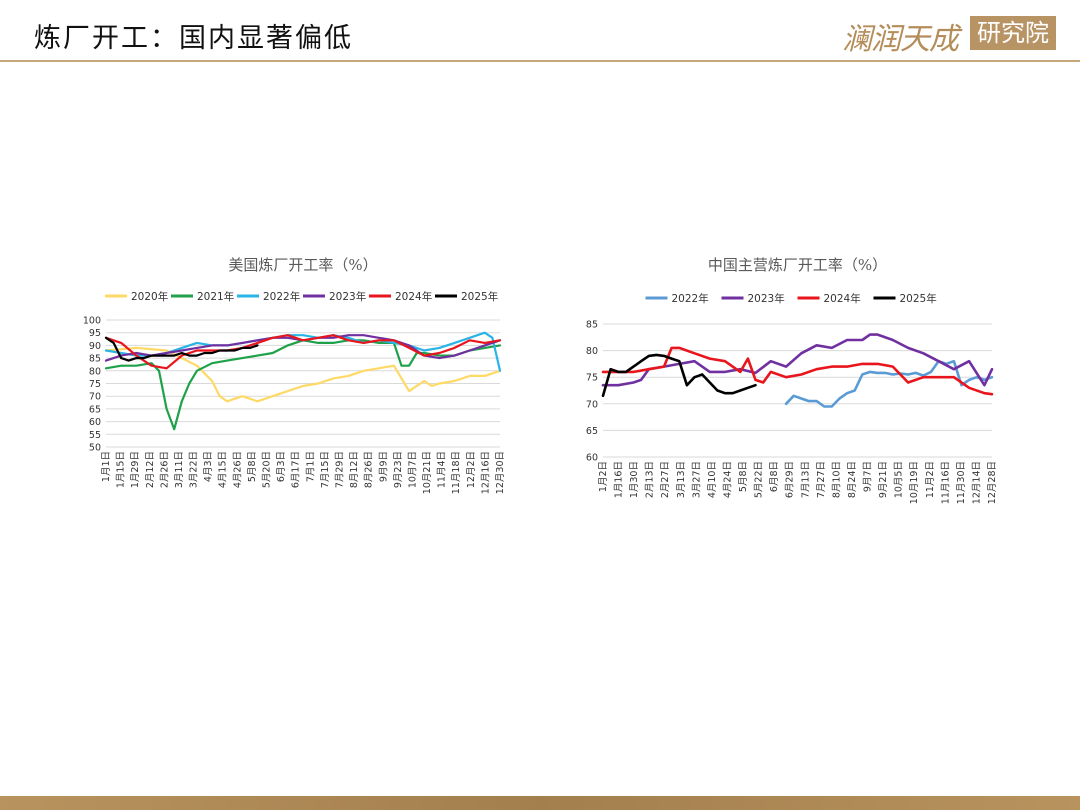 The width and height of the screenshot is (1080, 810). Describe the element at coordinates (150, 469) in the screenshot. I see `x-tick-label: 2月12日` at that location.